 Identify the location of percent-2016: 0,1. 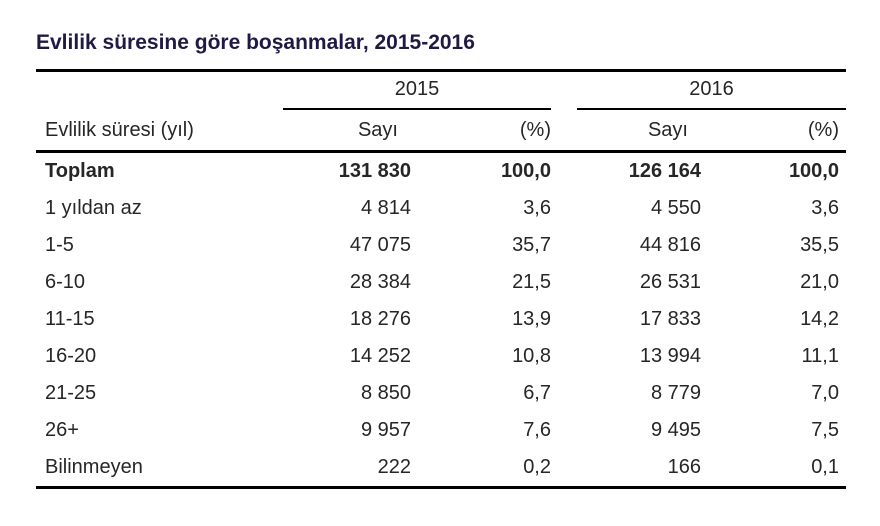
(773, 469).